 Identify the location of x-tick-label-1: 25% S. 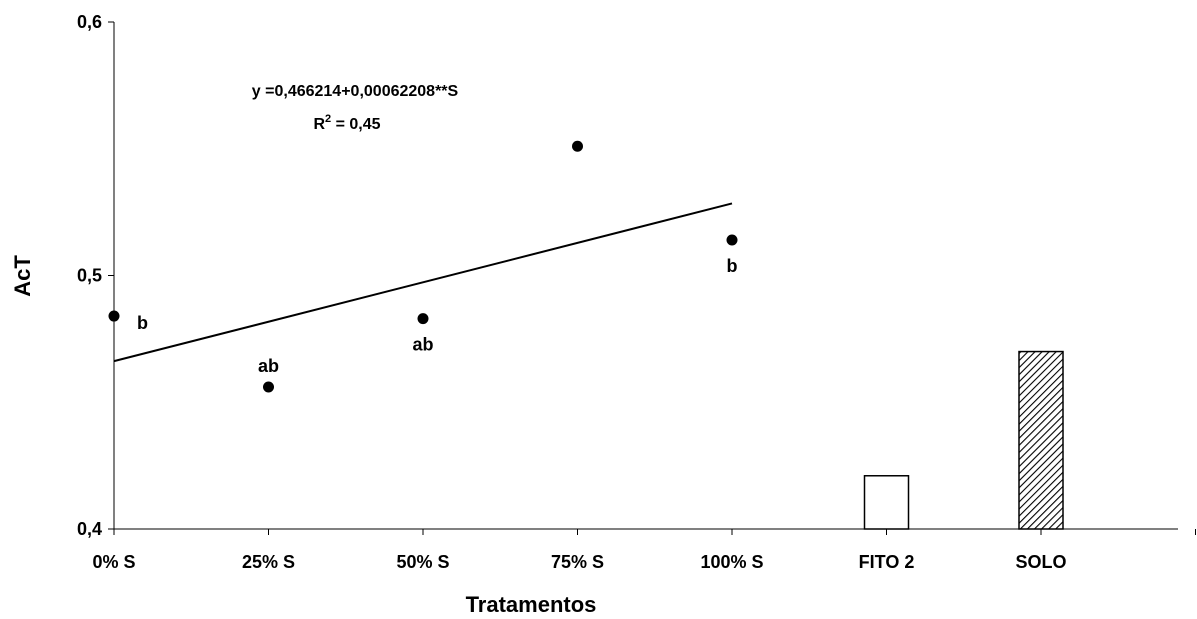
(268, 562).